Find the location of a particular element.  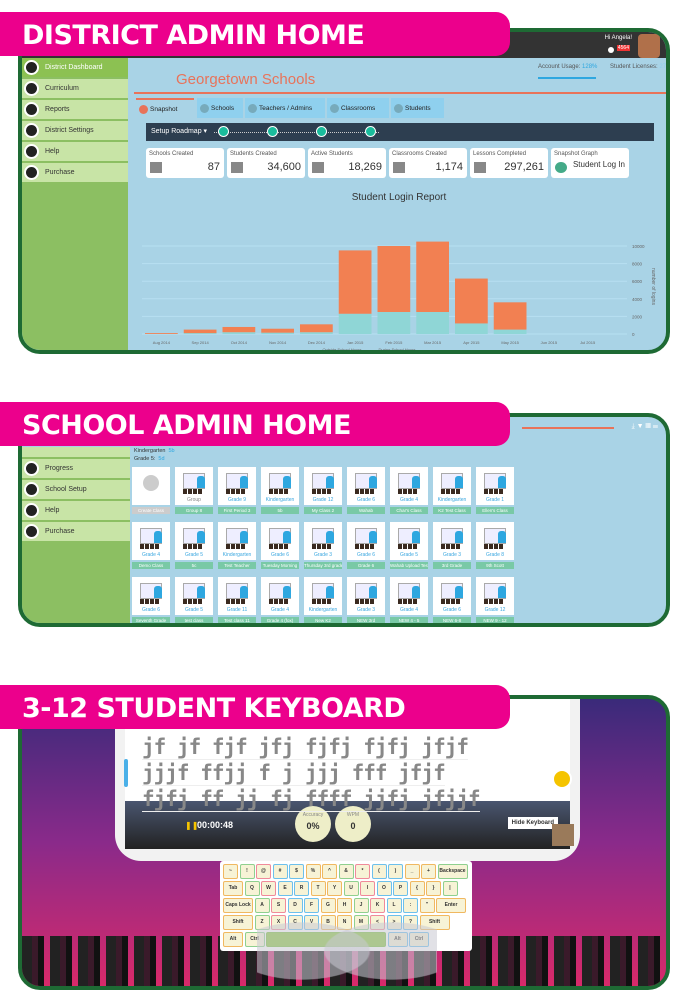

key-q: Q is located at coordinates (252, 888).